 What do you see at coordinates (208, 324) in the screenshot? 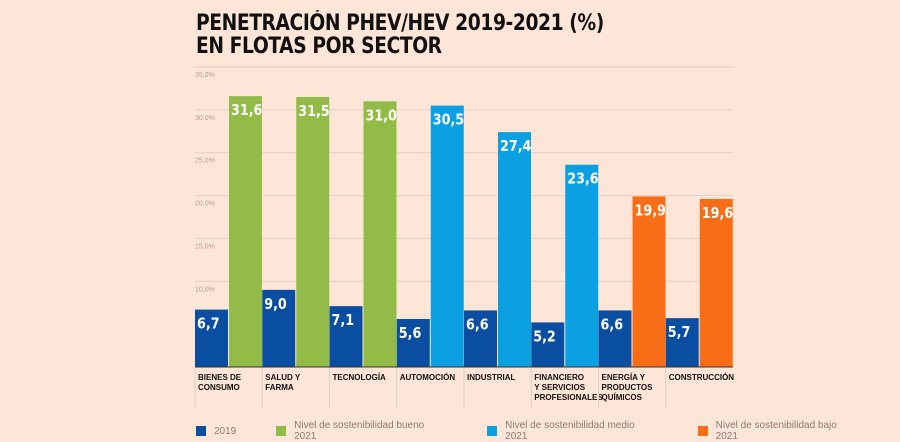
I see `data-label-2019: 6,7` at bounding box center [208, 324].